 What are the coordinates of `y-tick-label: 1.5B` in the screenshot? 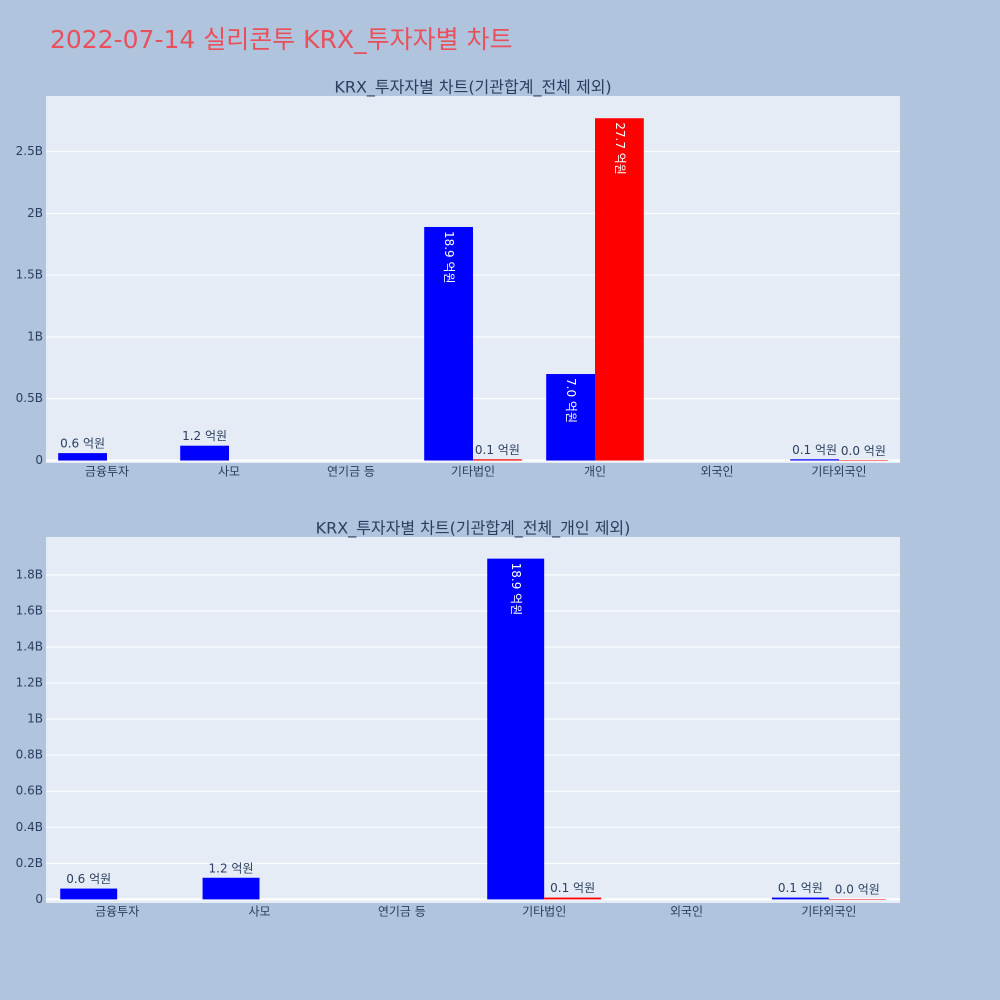 It's located at (29, 275).